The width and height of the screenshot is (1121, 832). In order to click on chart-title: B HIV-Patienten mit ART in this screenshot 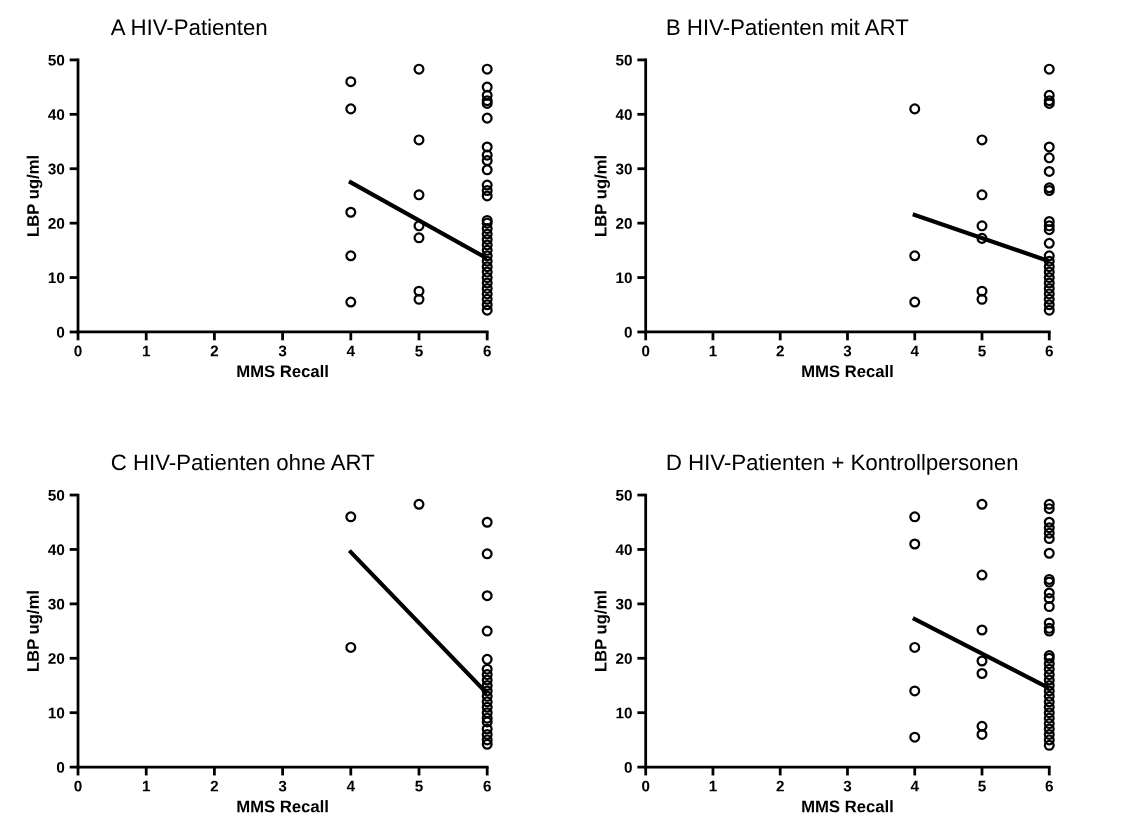, I will do `click(788, 27)`.